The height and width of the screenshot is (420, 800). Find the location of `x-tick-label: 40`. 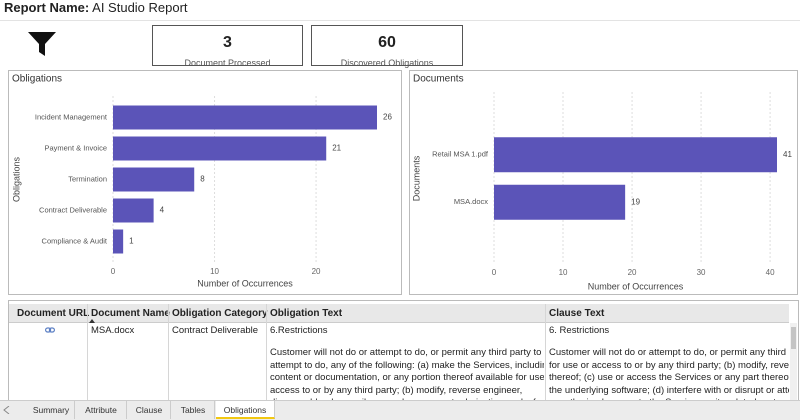

x-tick-label: 40 is located at coordinates (770, 272).